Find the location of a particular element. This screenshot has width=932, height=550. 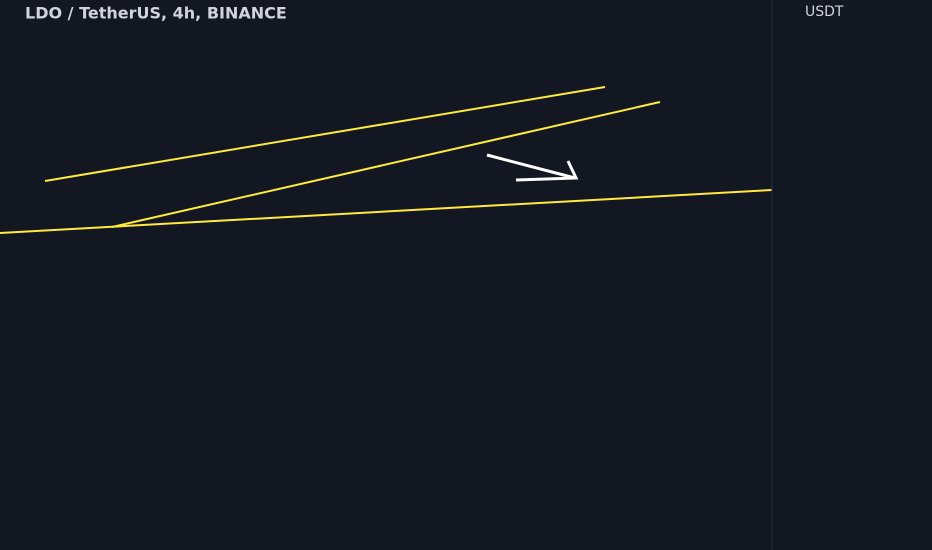

currency: USDT is located at coordinates (824, 12).